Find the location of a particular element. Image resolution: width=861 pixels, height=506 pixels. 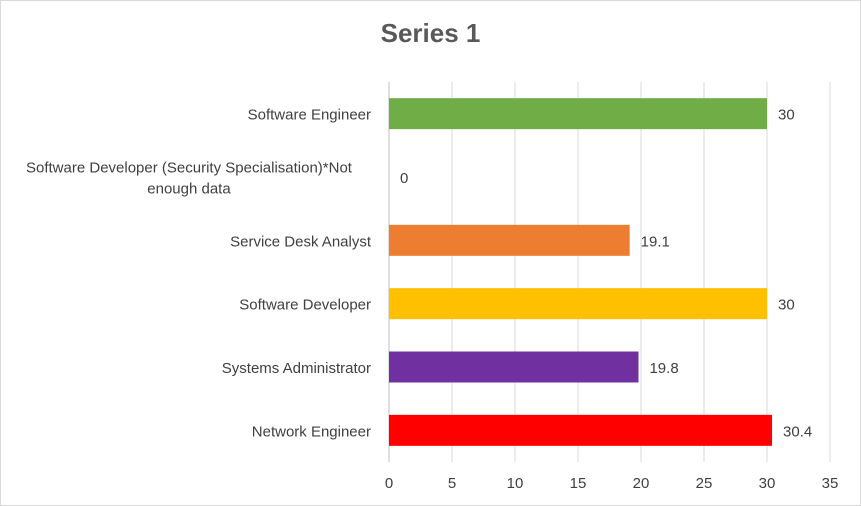

chart-title: Series 1 is located at coordinates (430, 33).